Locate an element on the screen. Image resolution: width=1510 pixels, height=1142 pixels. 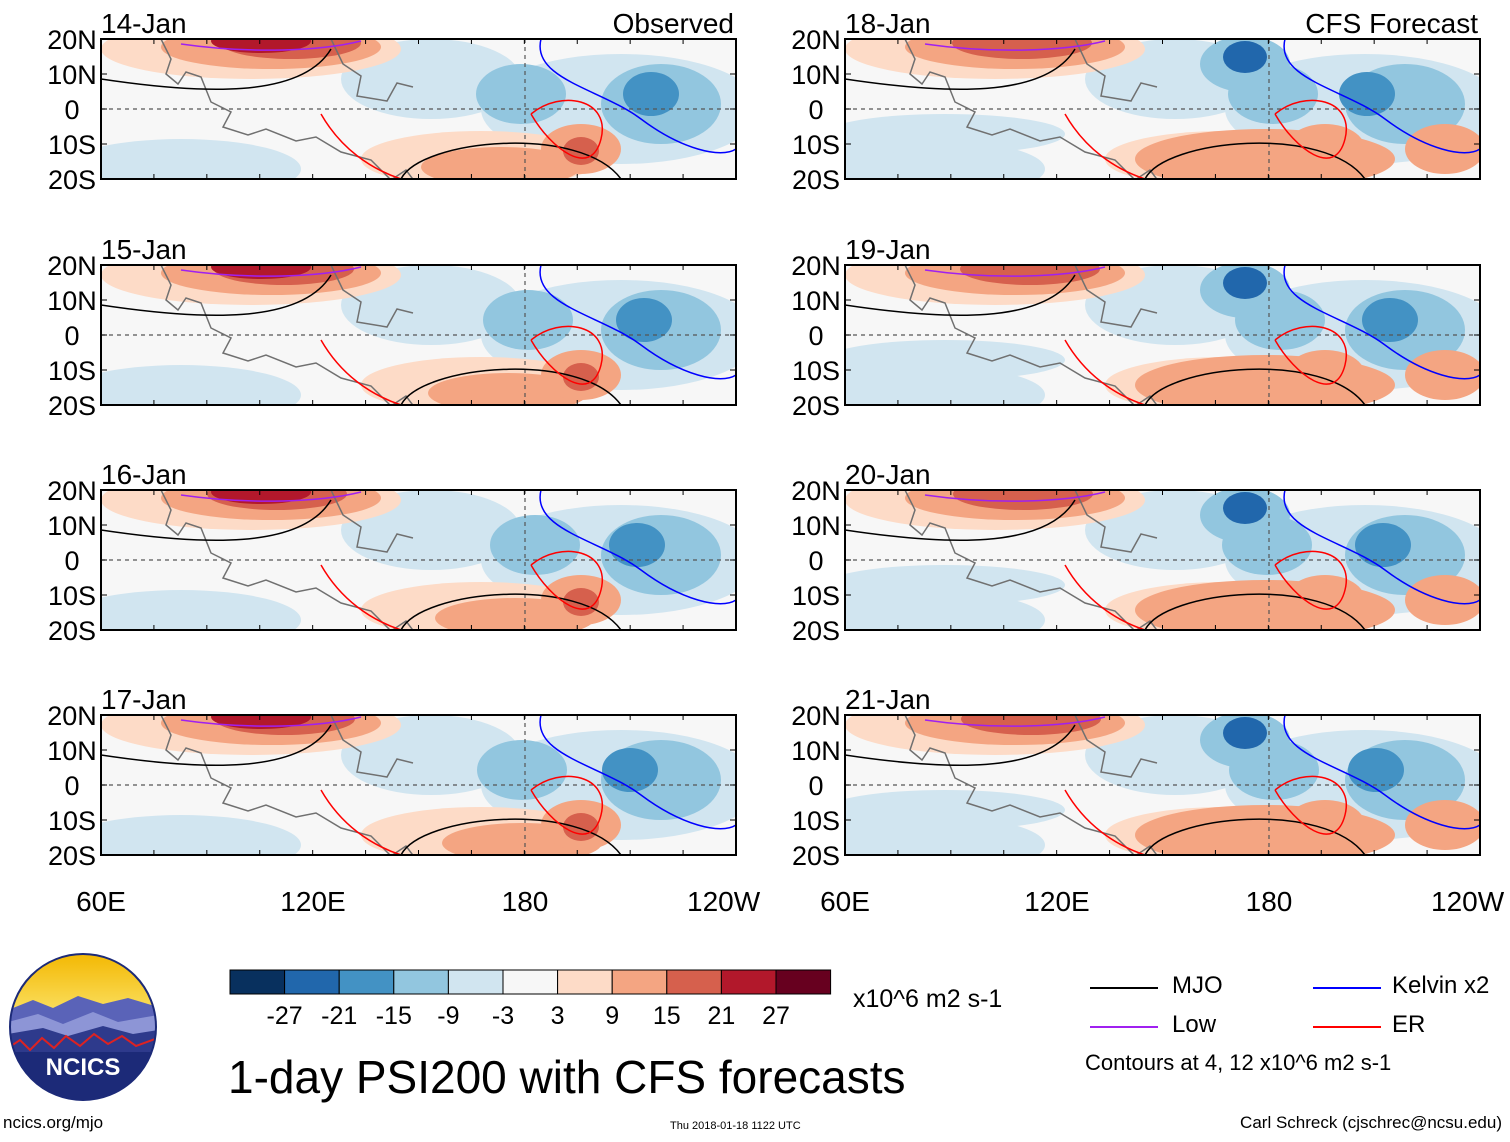
colorbar-tick-label: 3 is located at coordinates (558, 1016).